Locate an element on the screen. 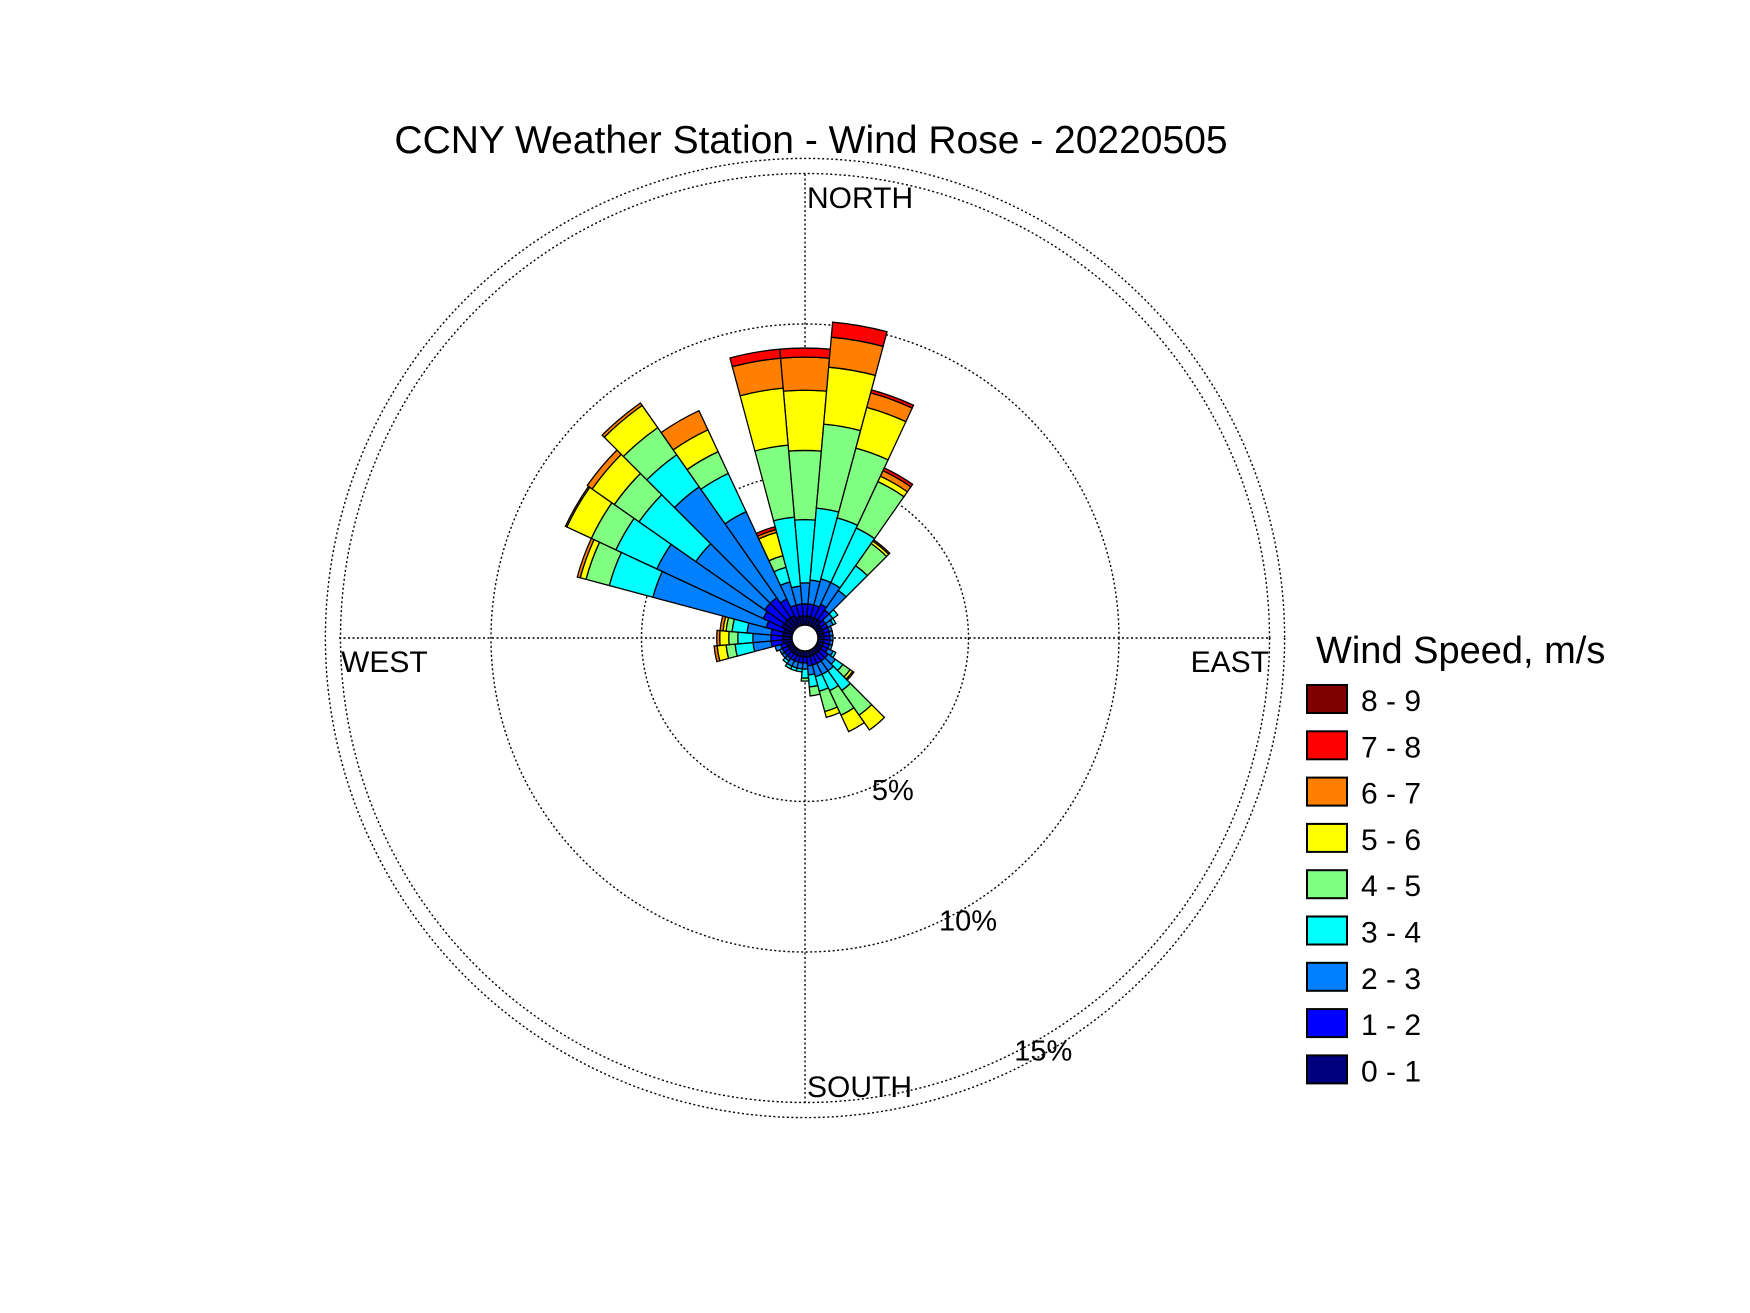  legend-label: 1 - 2 is located at coordinates (1391, 1025).